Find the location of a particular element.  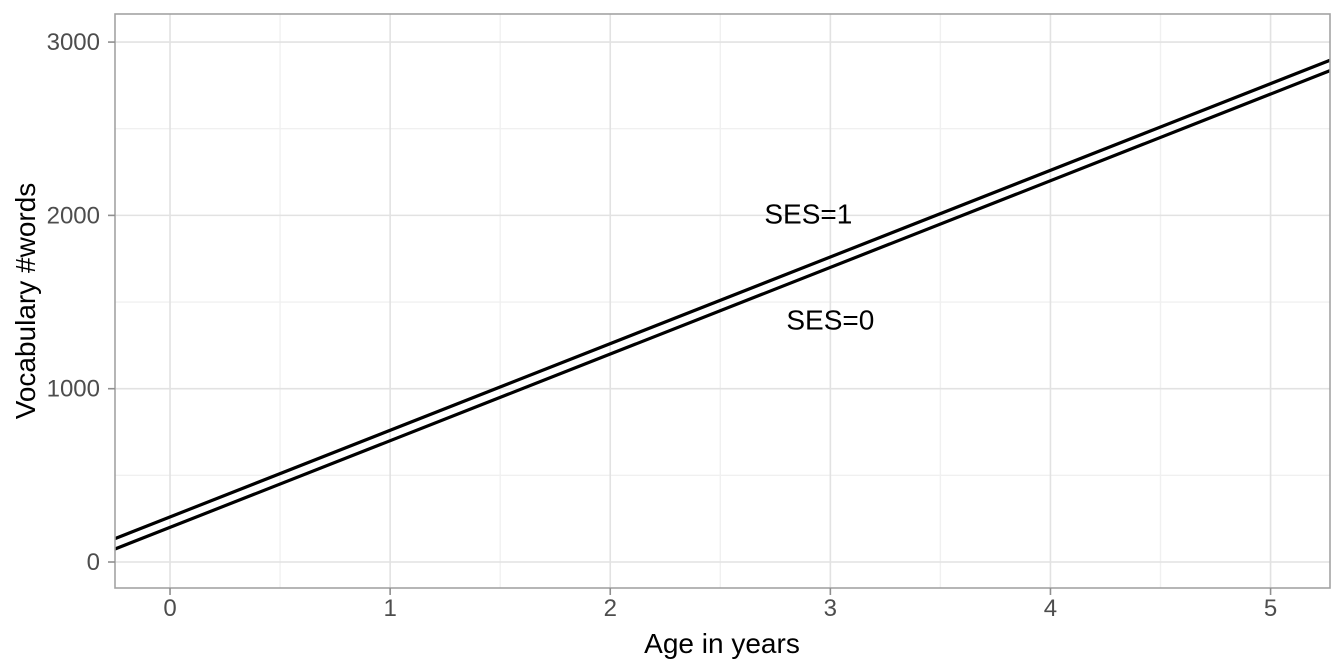

x-tick-label: 3 is located at coordinates (830, 608).